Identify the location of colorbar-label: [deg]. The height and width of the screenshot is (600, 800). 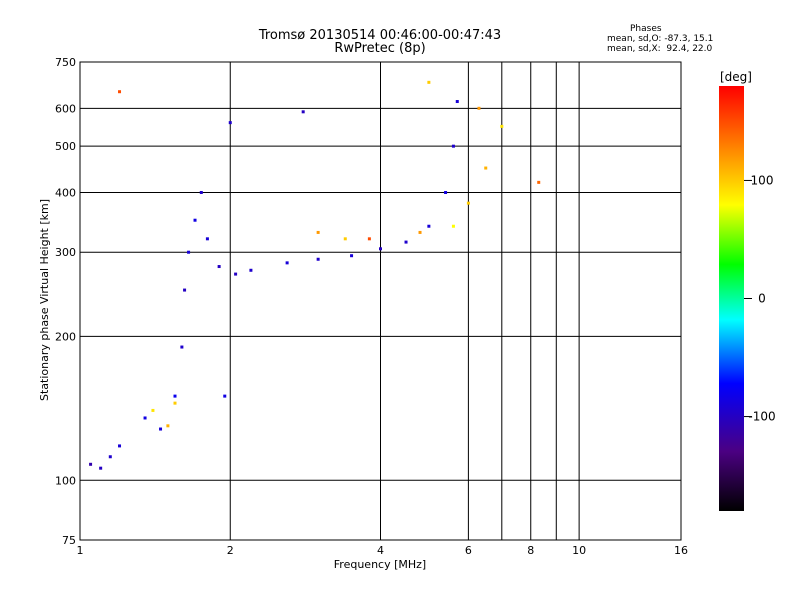
(736, 77).